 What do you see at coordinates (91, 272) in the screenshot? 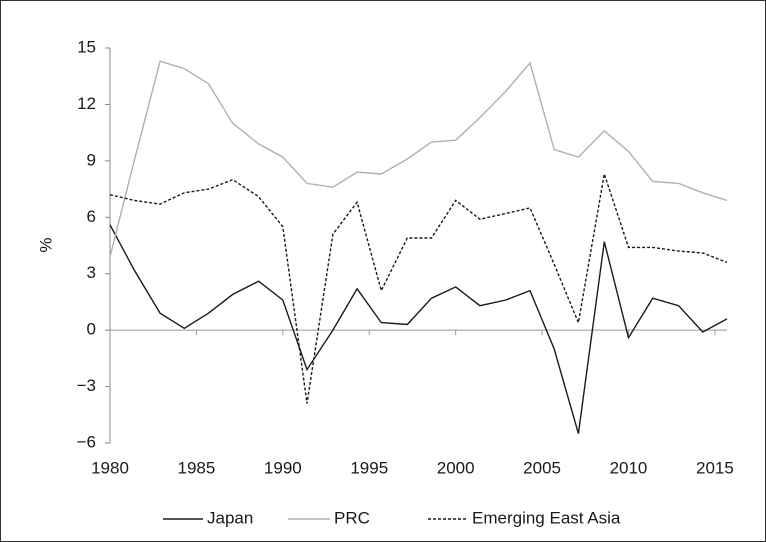
I see `y-tick-label: 3` at bounding box center [91, 272].